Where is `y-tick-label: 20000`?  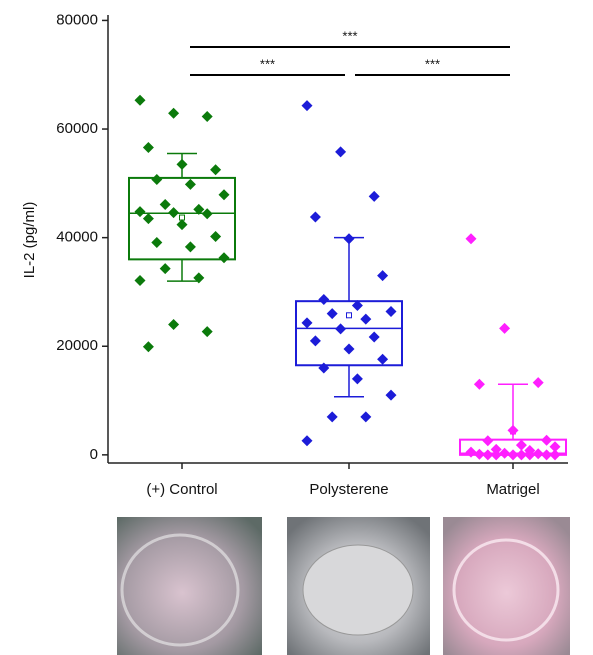
y-tick-label: 20000 is located at coordinates (77, 345).